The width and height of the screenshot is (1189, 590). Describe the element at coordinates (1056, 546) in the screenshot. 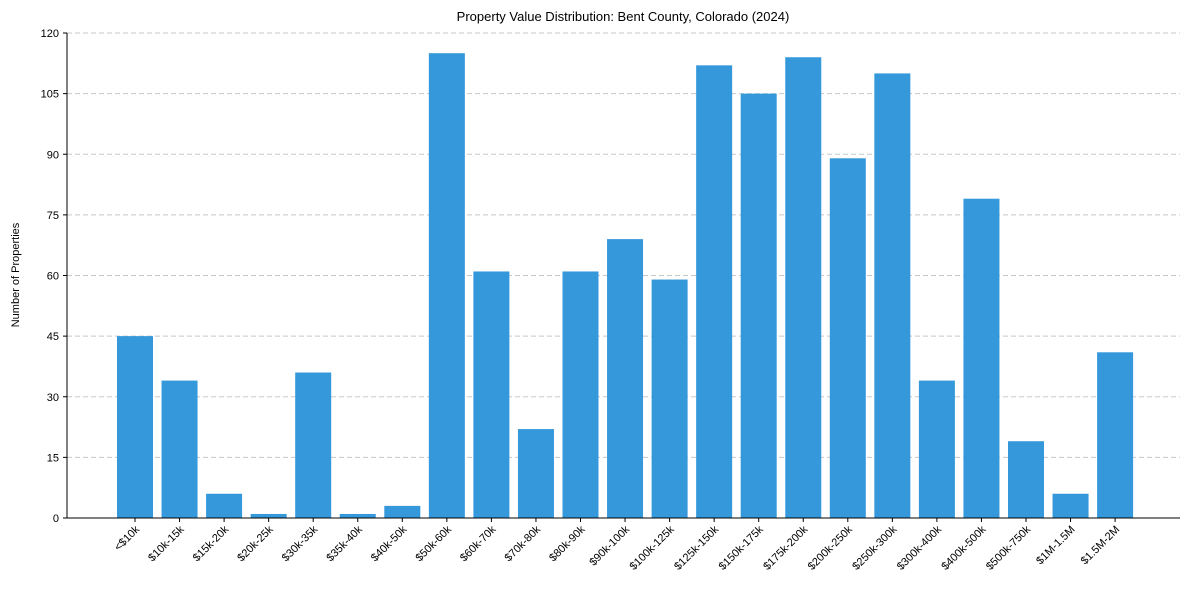

I see `x-tick-label: $1M-1.5M` at that location.